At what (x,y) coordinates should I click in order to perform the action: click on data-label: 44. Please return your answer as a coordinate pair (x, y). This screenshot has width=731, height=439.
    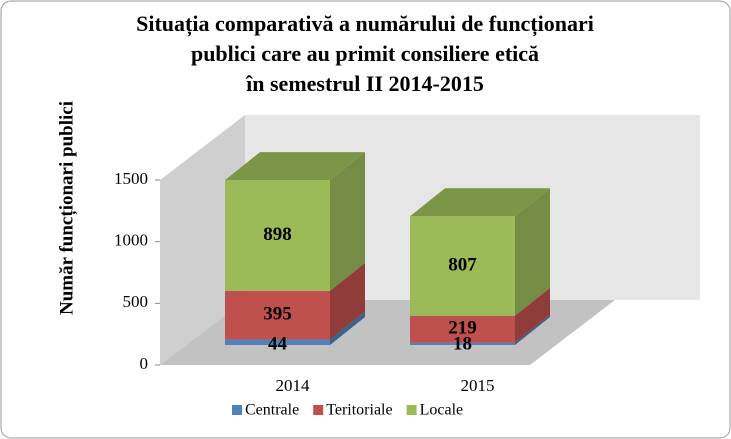
    Looking at the image, I should click on (278, 343).